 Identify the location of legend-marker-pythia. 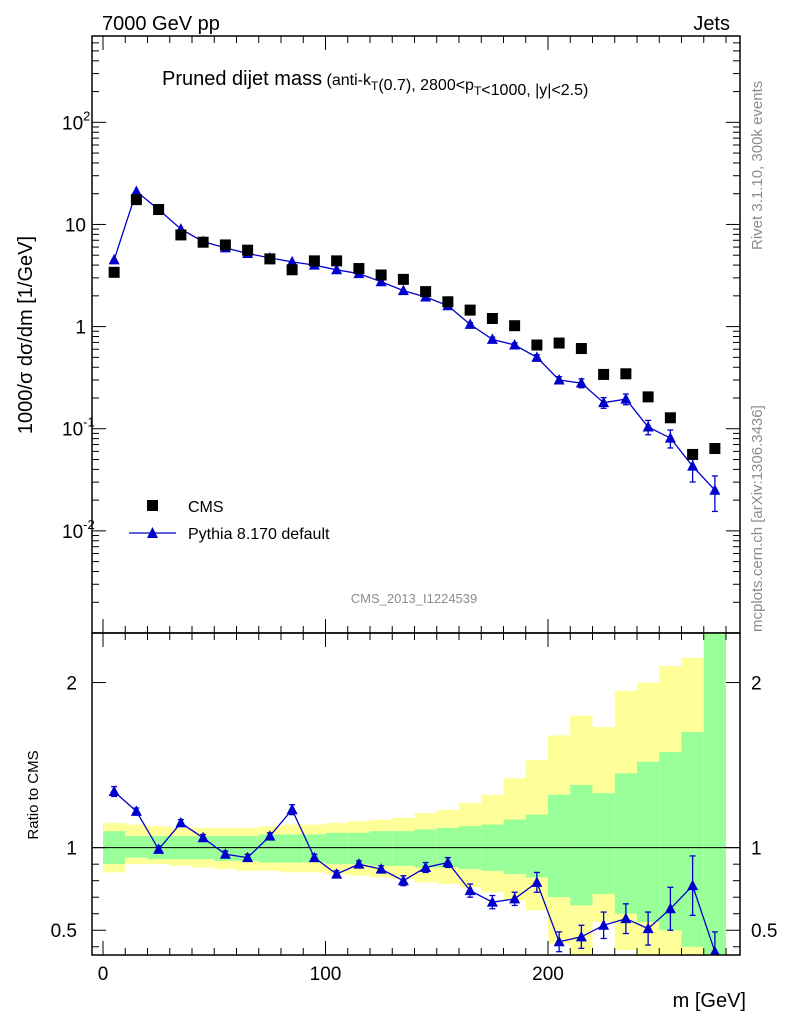
(152, 532).